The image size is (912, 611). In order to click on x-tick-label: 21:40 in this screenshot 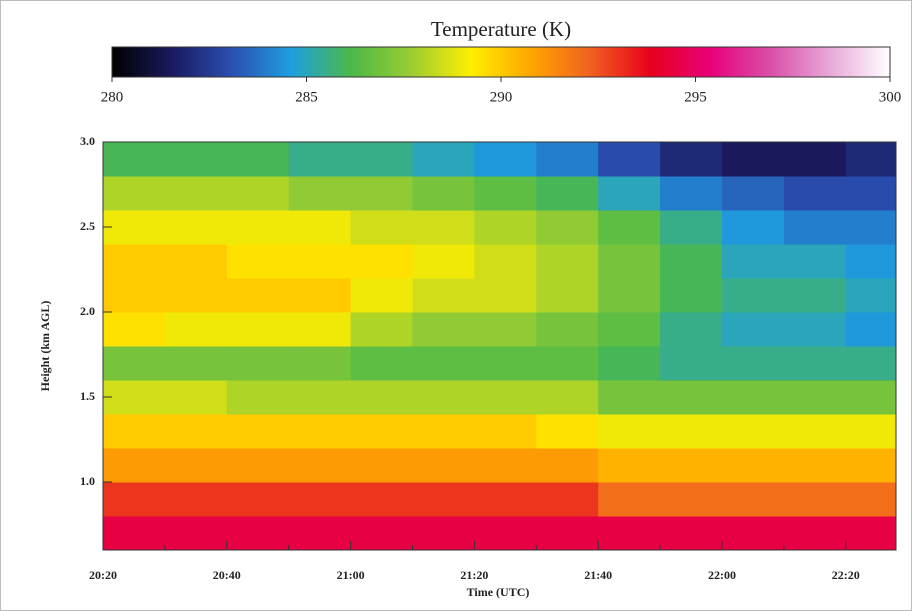, I will do `click(598, 575)`.